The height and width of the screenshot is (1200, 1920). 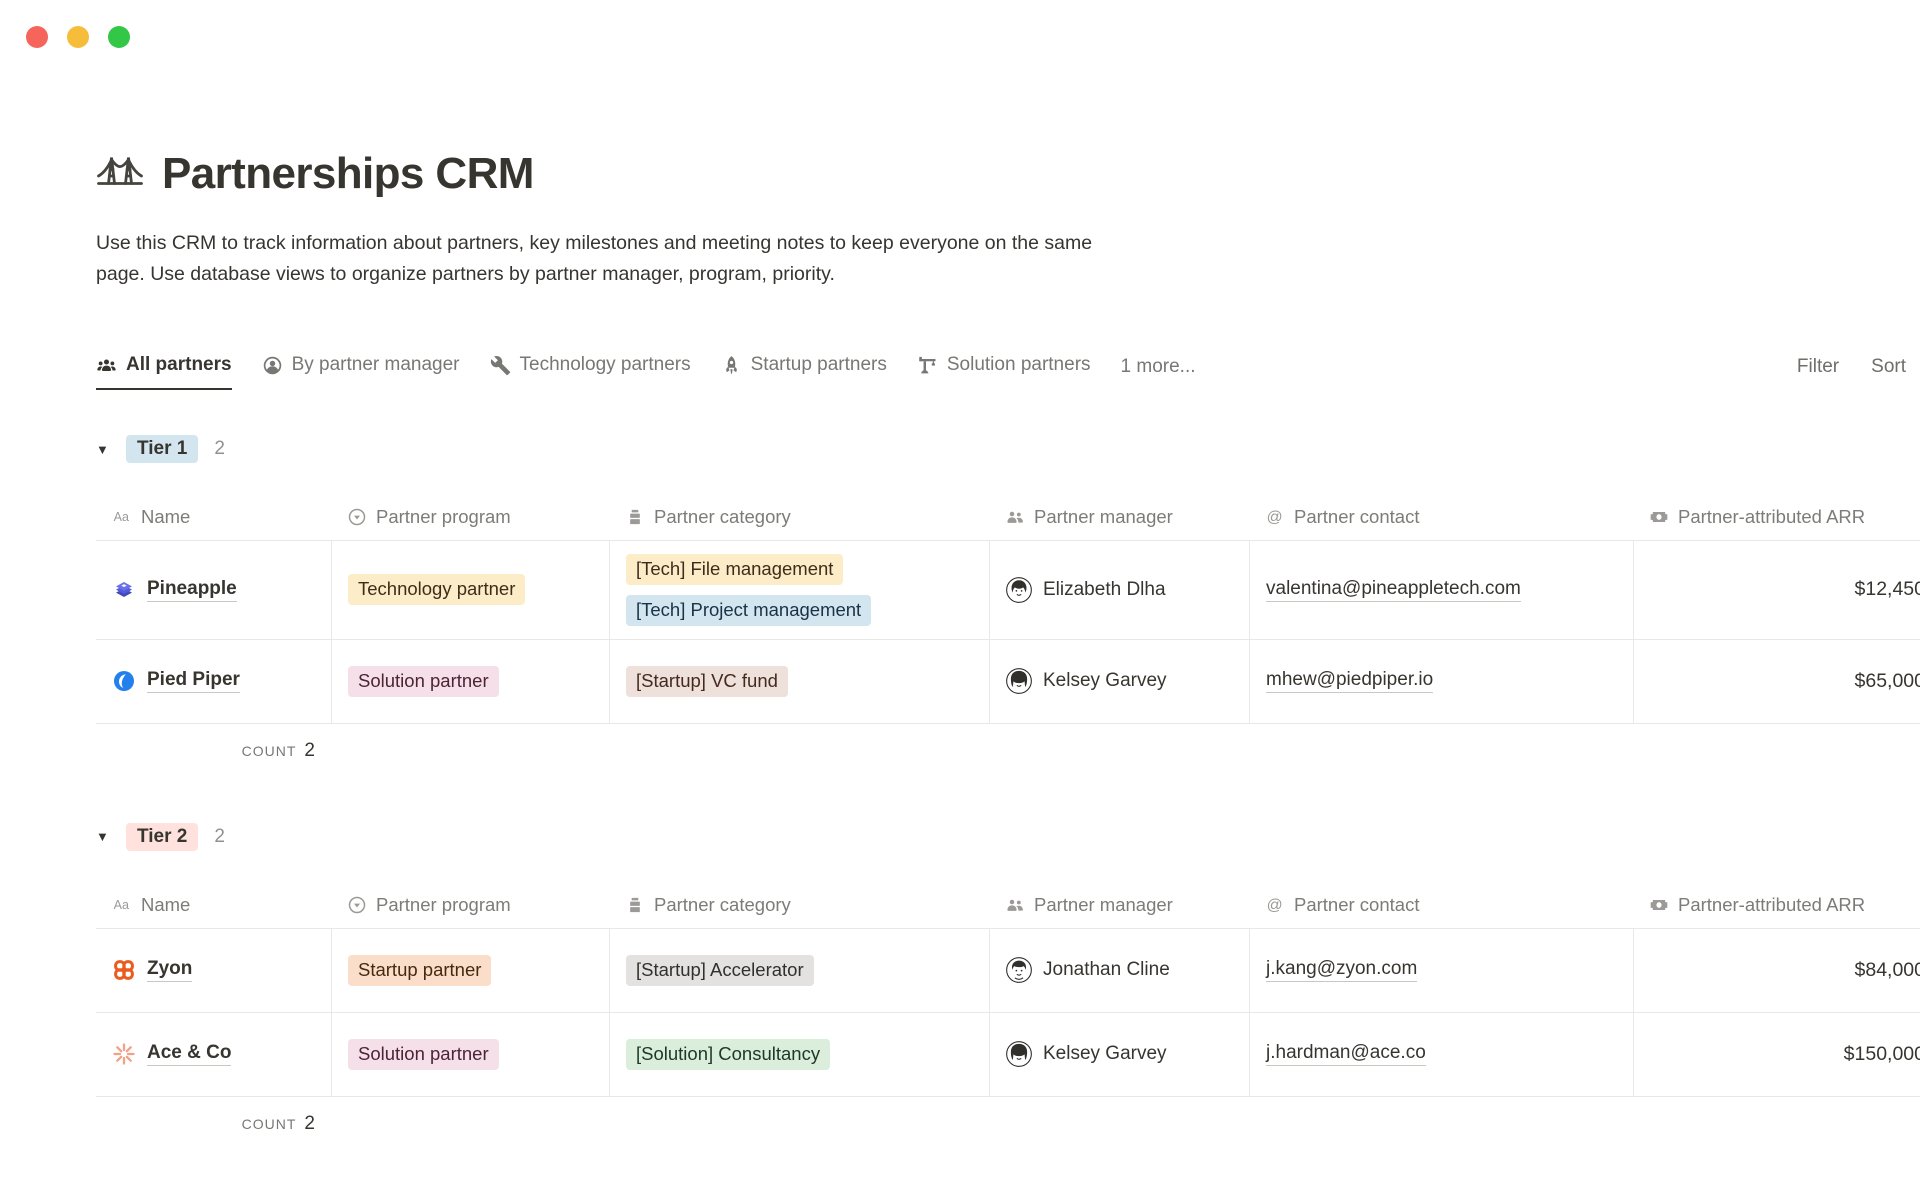 I want to click on group-count: 2, so click(x=219, y=836).